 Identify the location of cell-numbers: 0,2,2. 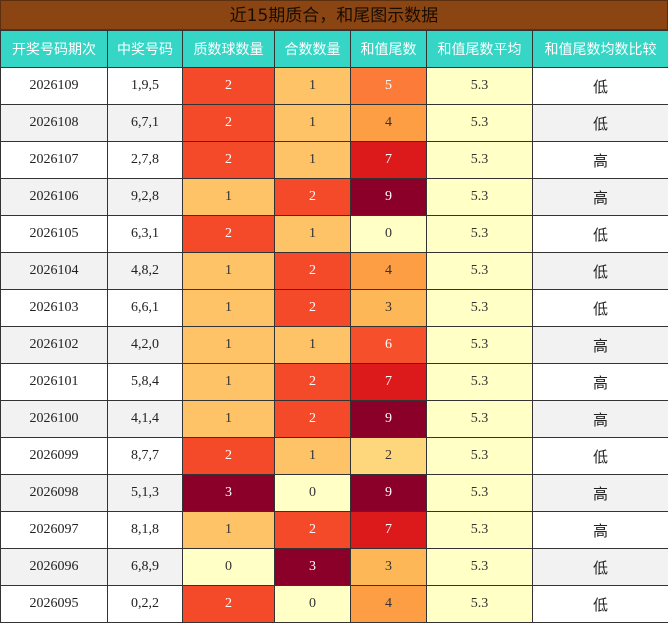
(145, 604).